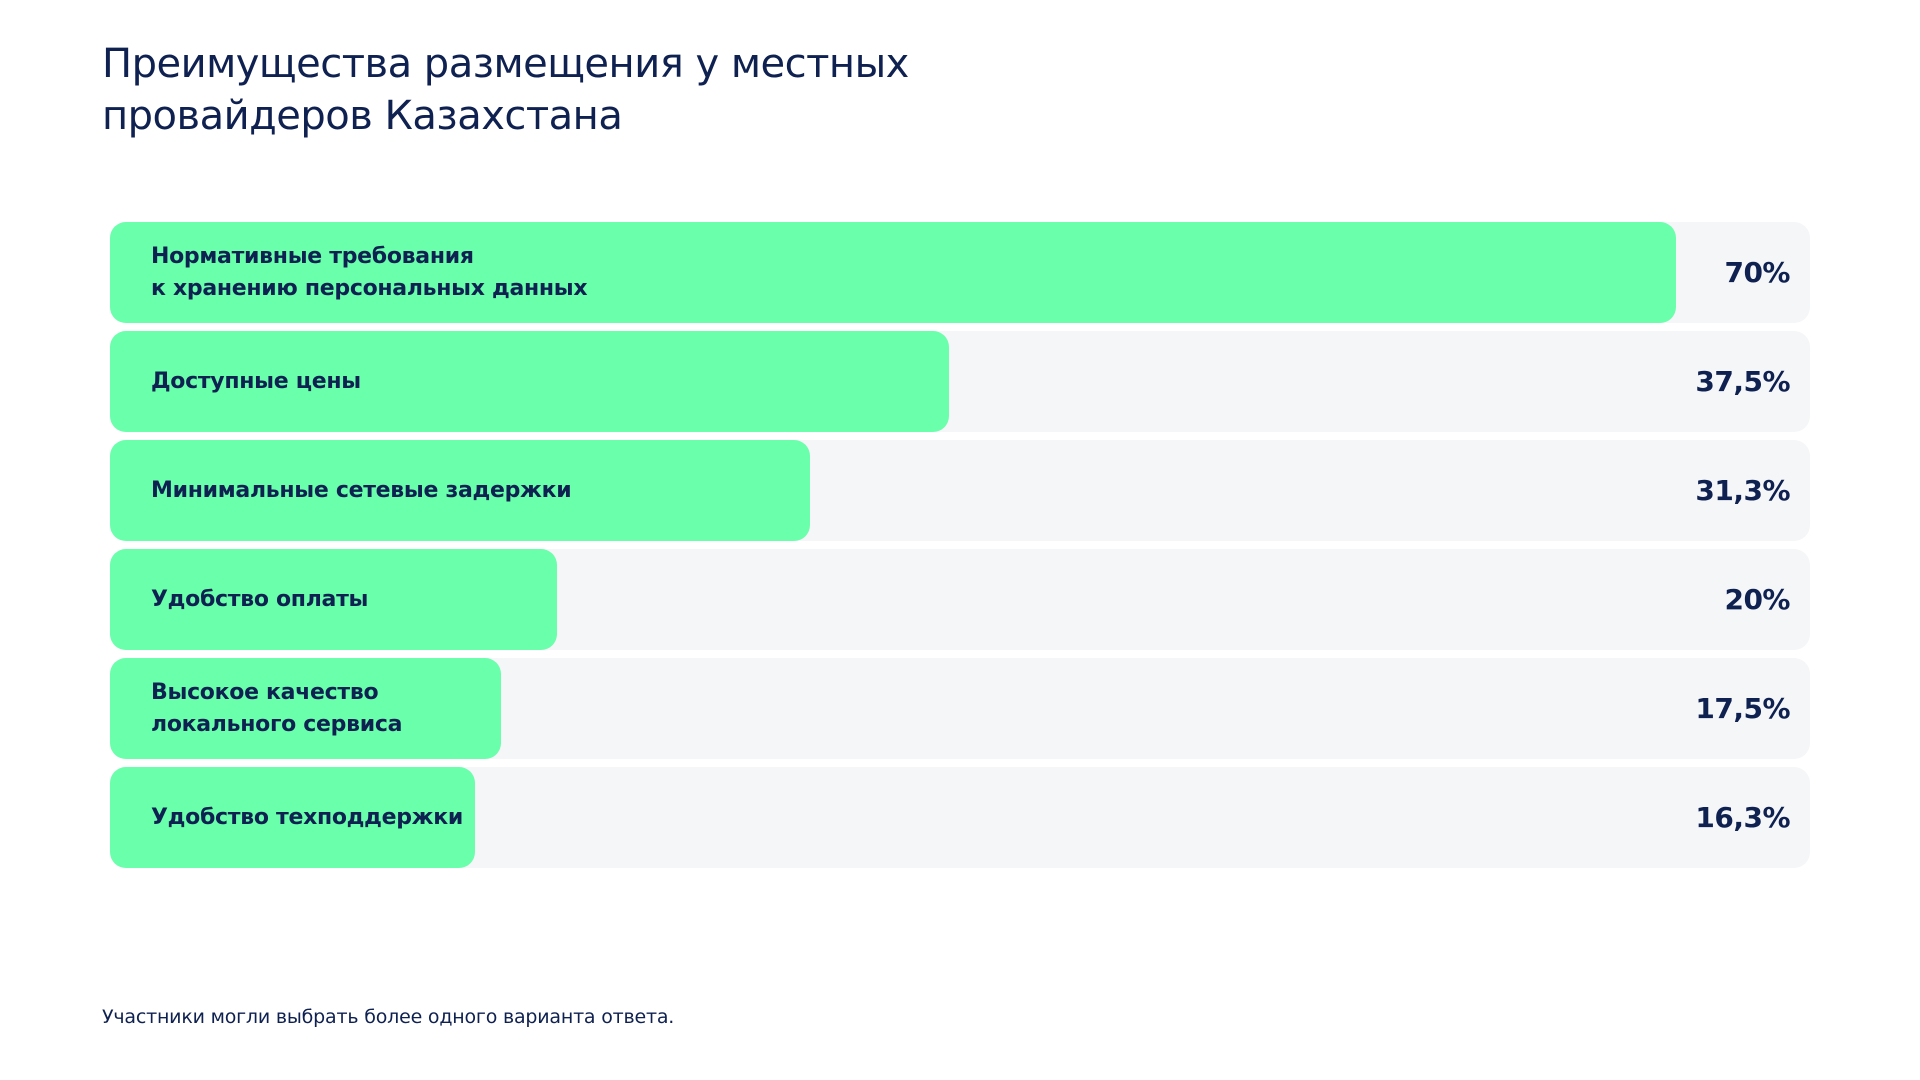  I want to click on bar-value-label: 17,5%, so click(1742, 708).